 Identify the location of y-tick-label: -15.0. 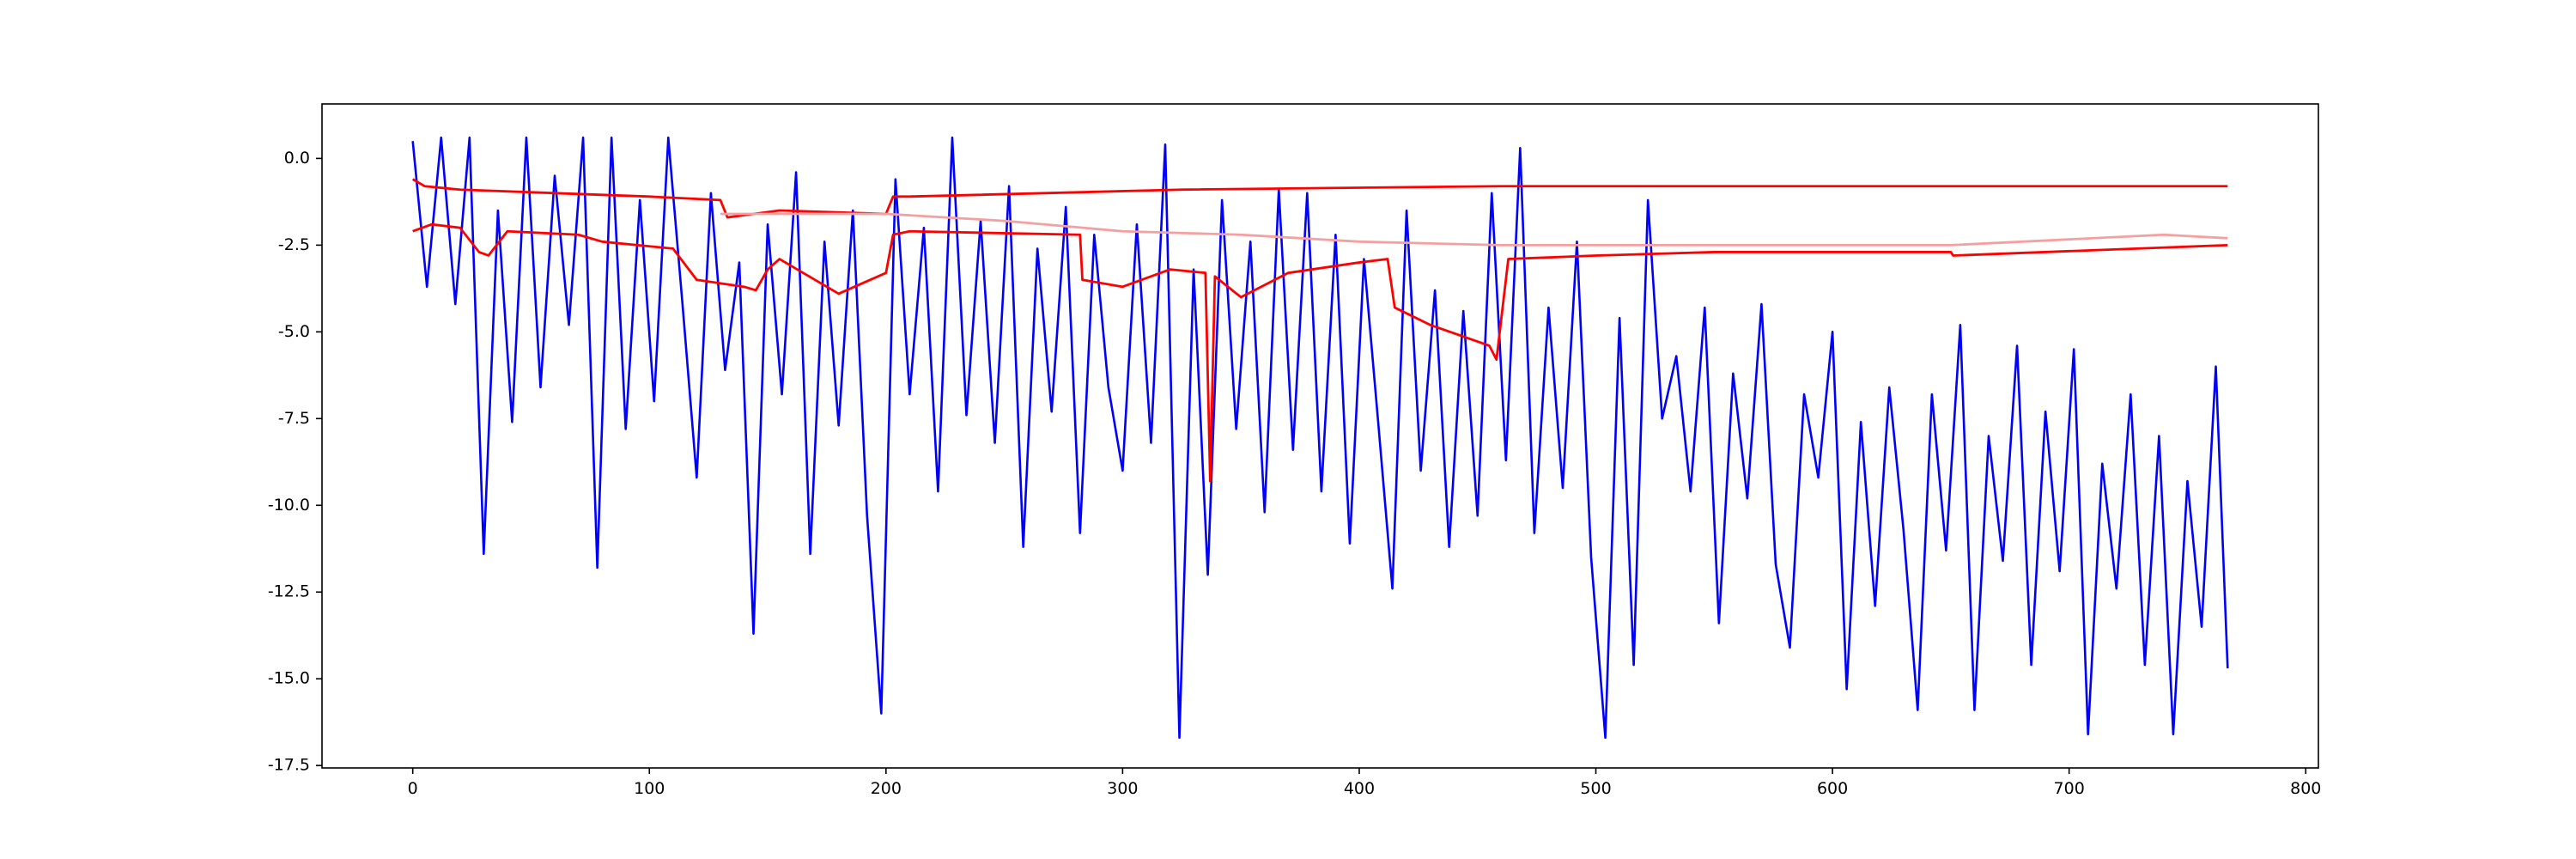
(289, 679).